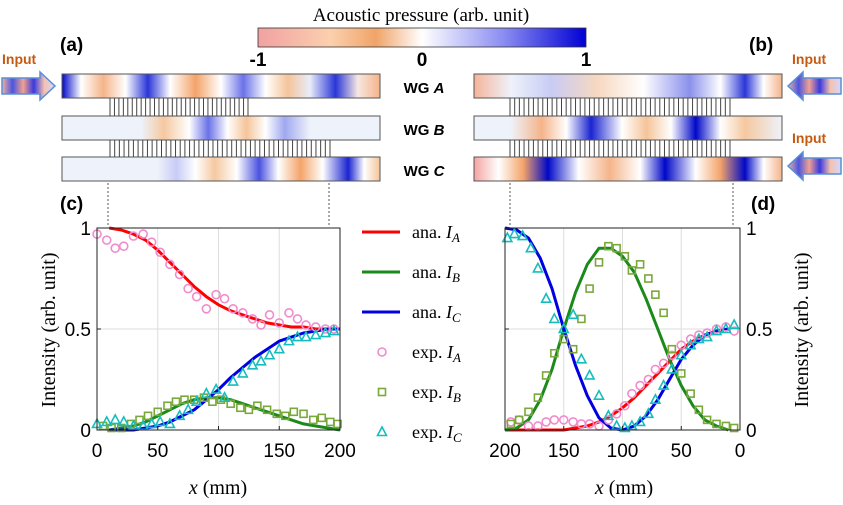 The image size is (843, 505). What do you see at coordinates (628, 86) in the screenshot?
I see `waveguide-b-A` at bounding box center [628, 86].